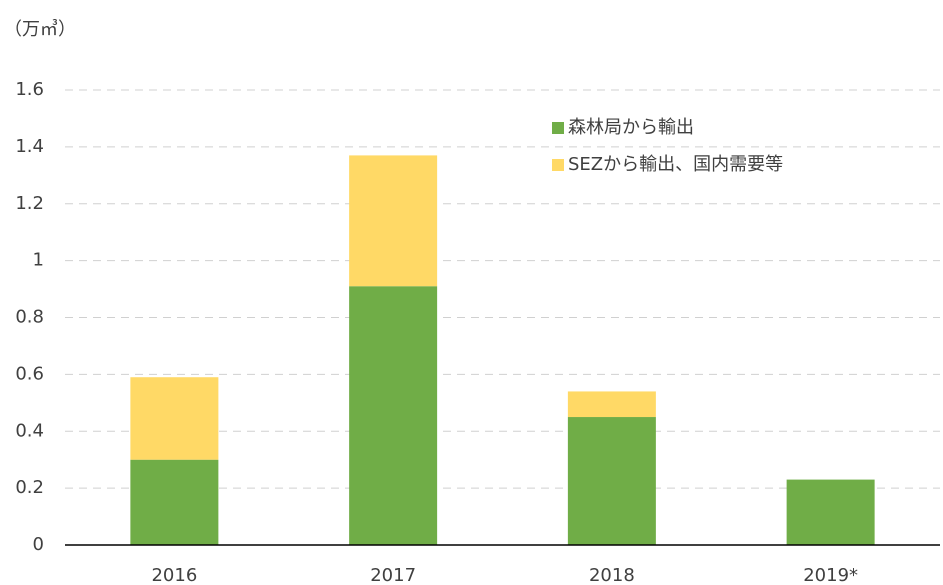 The image size is (943, 585). I want to click on y-tick-label: 1.2, so click(29, 203).